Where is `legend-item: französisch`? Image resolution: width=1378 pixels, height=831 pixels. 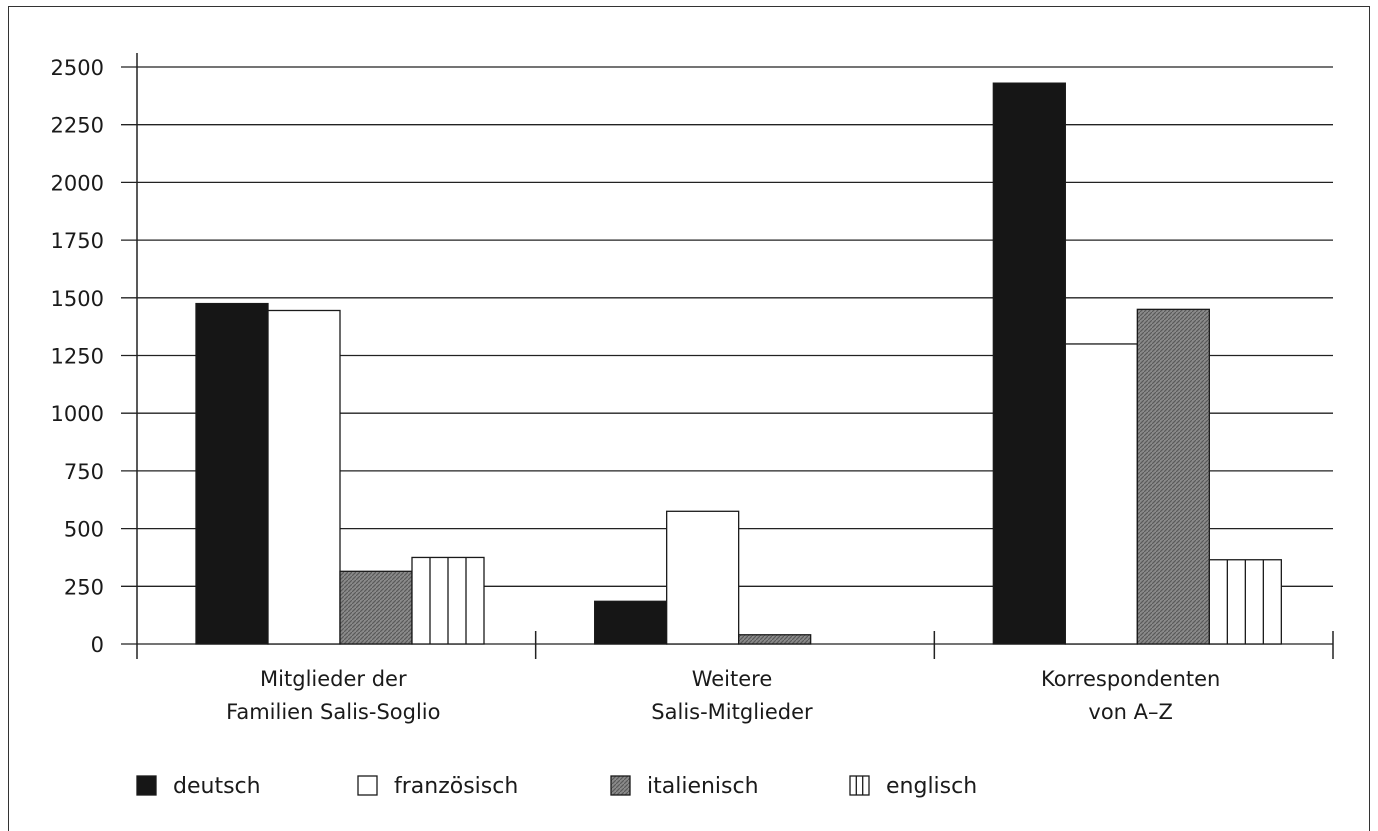
legend-item: französisch is located at coordinates (437, 786).